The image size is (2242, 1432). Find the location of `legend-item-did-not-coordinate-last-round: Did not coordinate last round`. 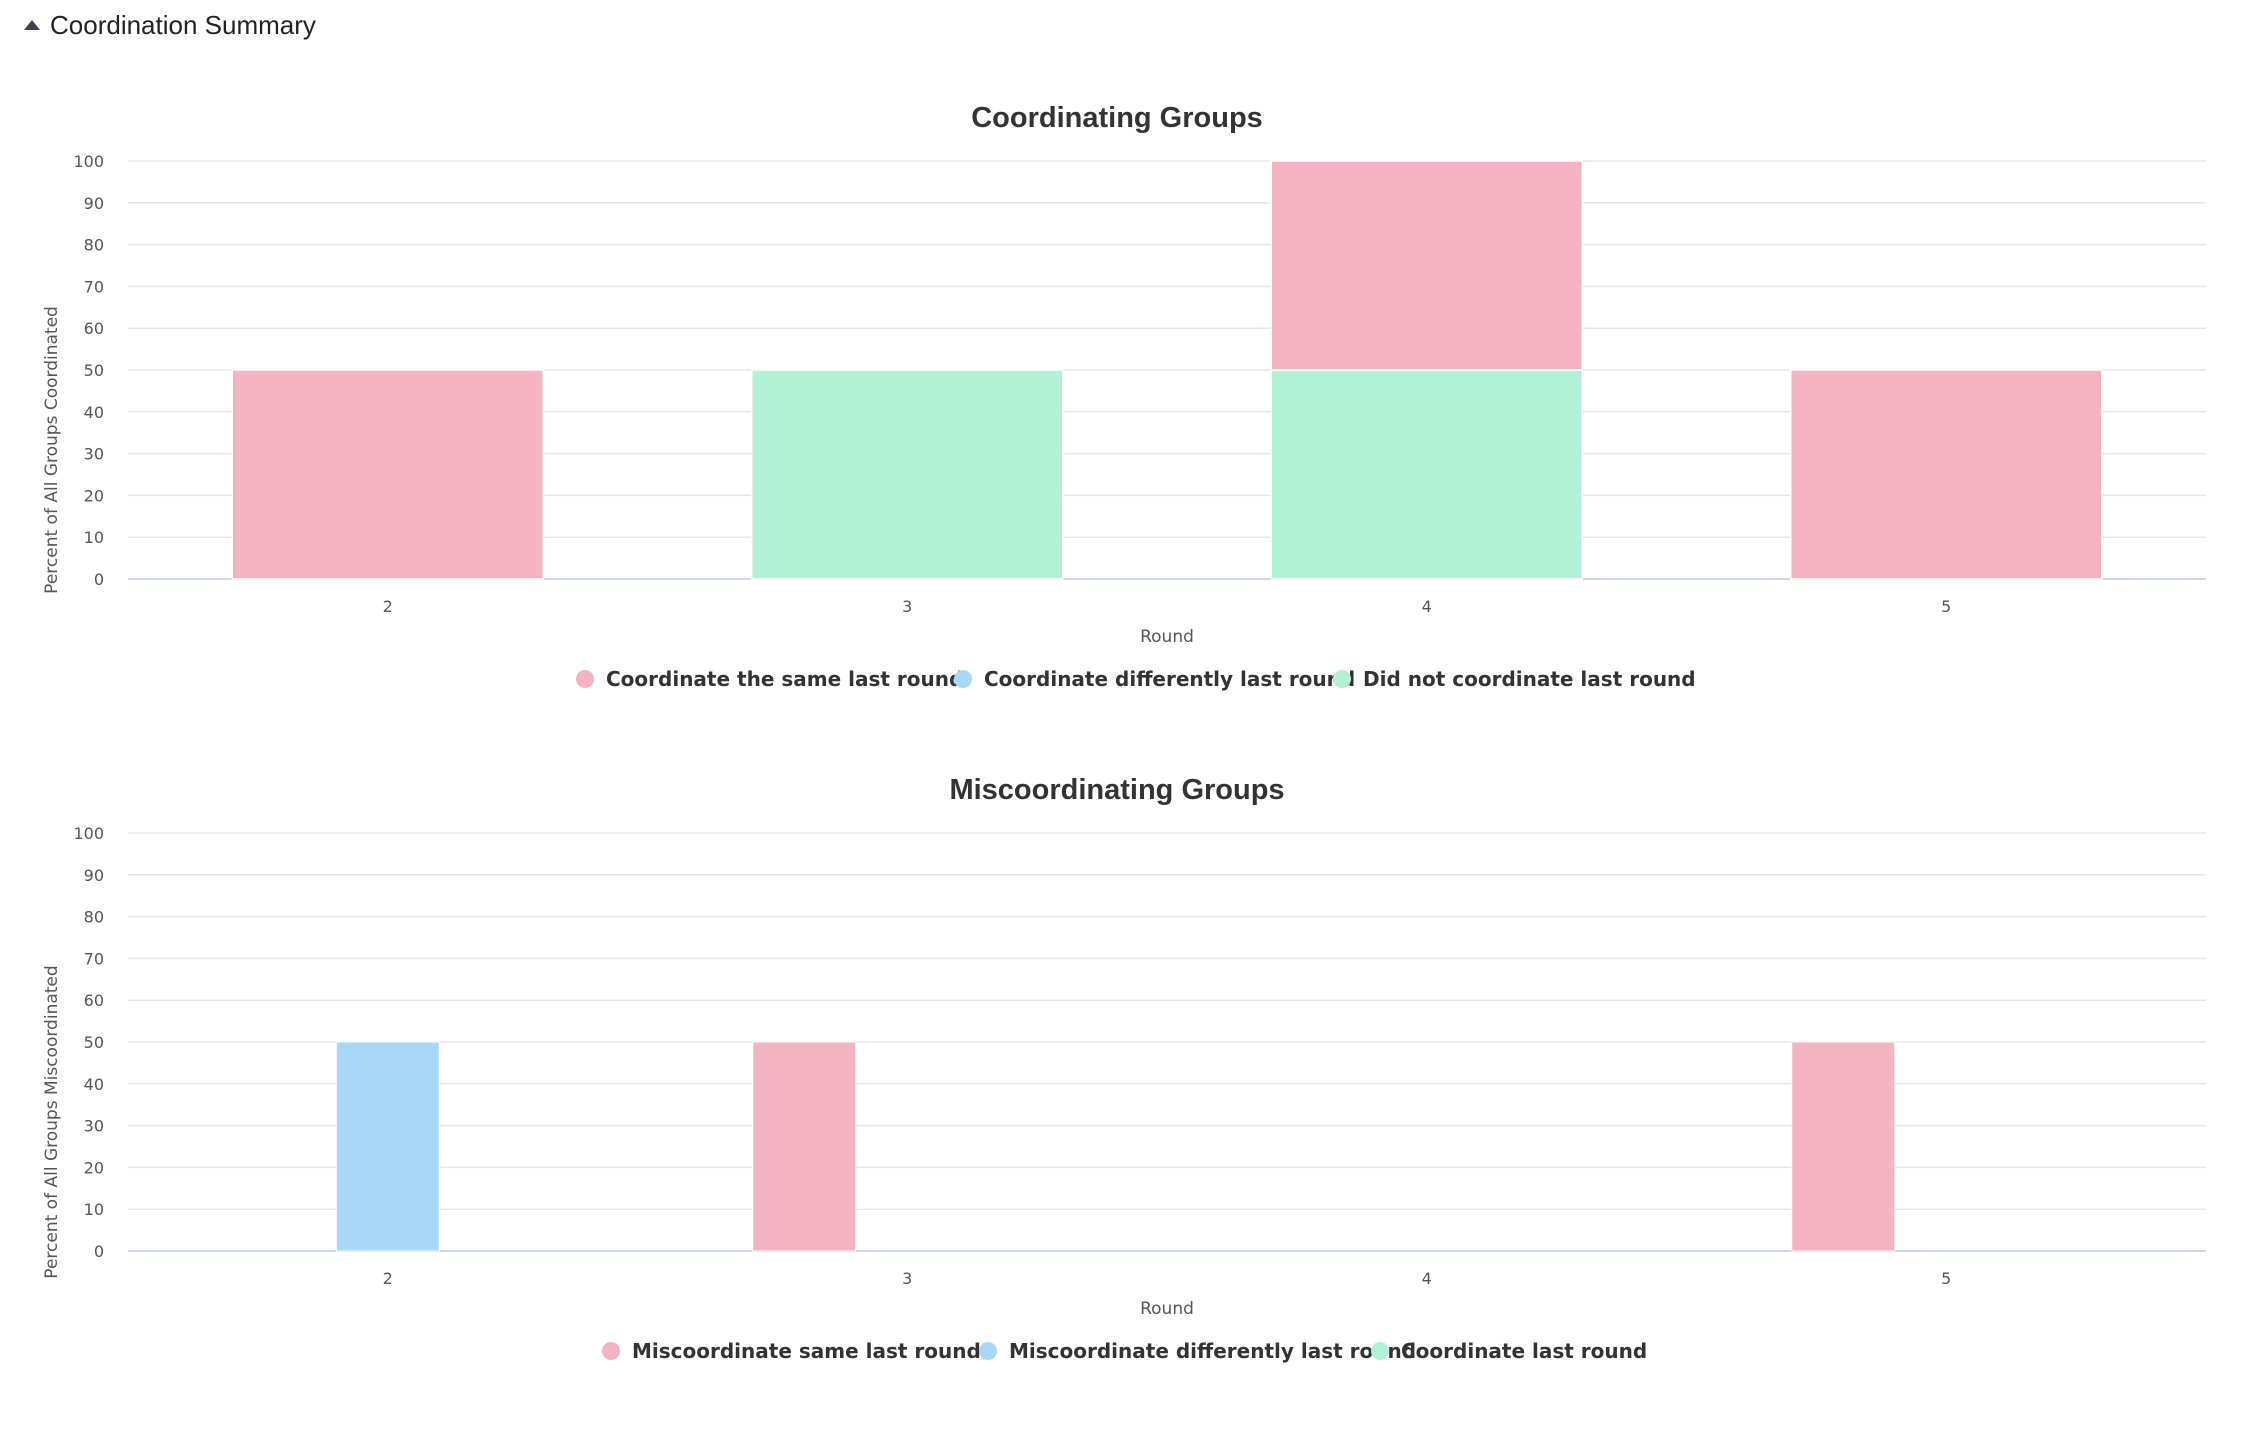

legend-item-did-not-coordinate-last-round: Did not coordinate last round is located at coordinates (1514, 679).